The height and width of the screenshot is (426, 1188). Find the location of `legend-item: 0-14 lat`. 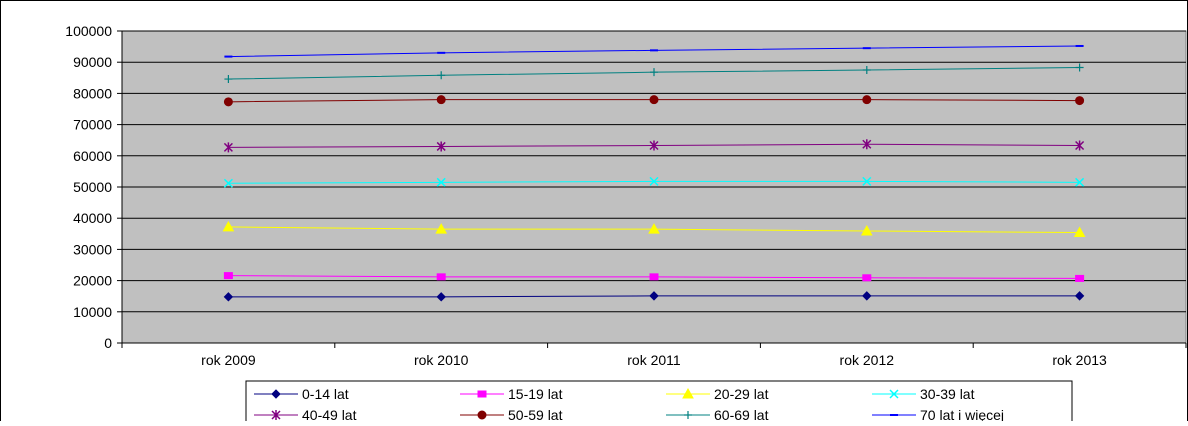

legend-item: 0-14 lat is located at coordinates (301, 394).